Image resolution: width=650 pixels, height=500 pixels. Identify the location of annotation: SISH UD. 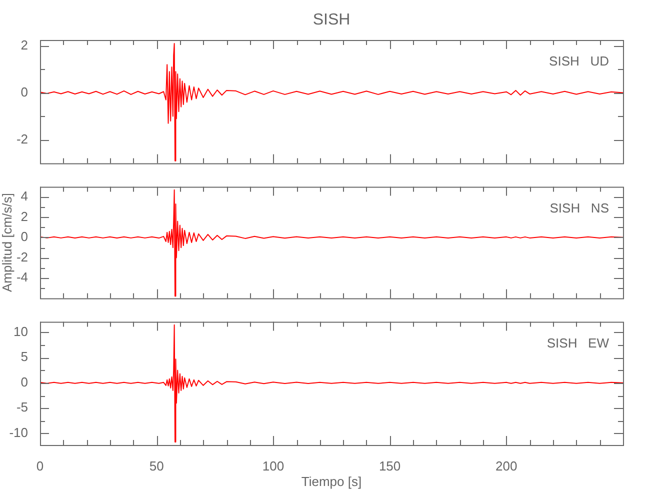
(579, 61).